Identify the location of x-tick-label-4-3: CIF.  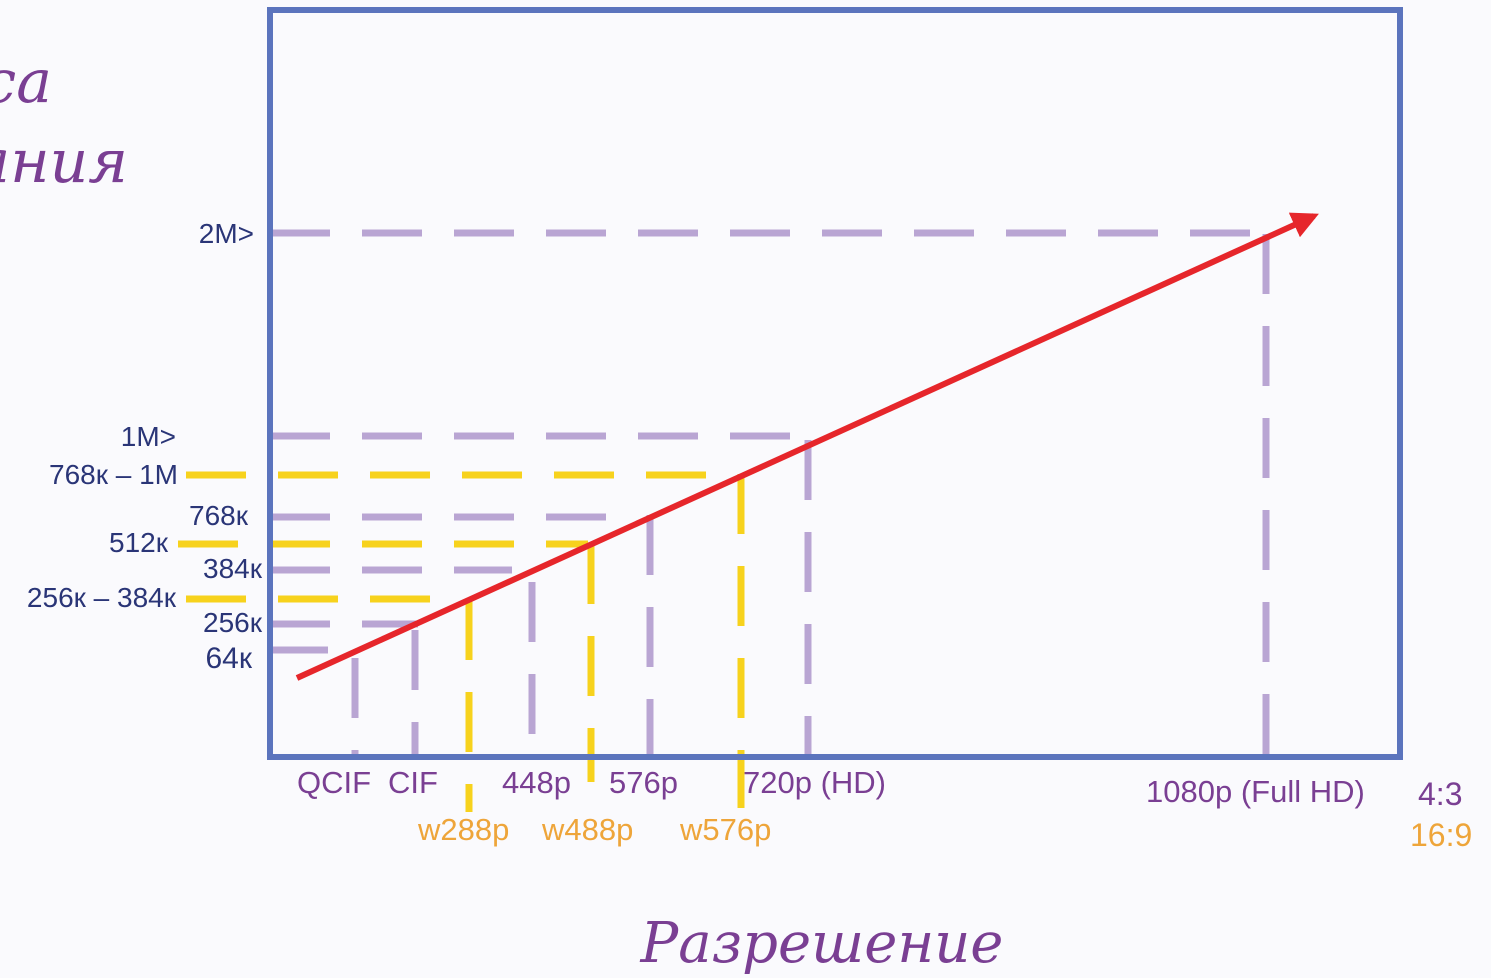
(413, 782).